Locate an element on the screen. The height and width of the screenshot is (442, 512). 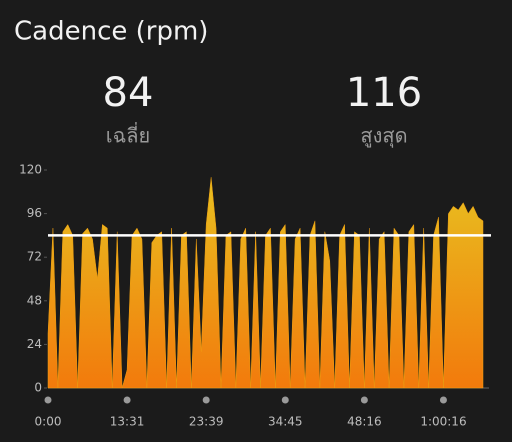
max-value: 116 is located at coordinates (384, 93).